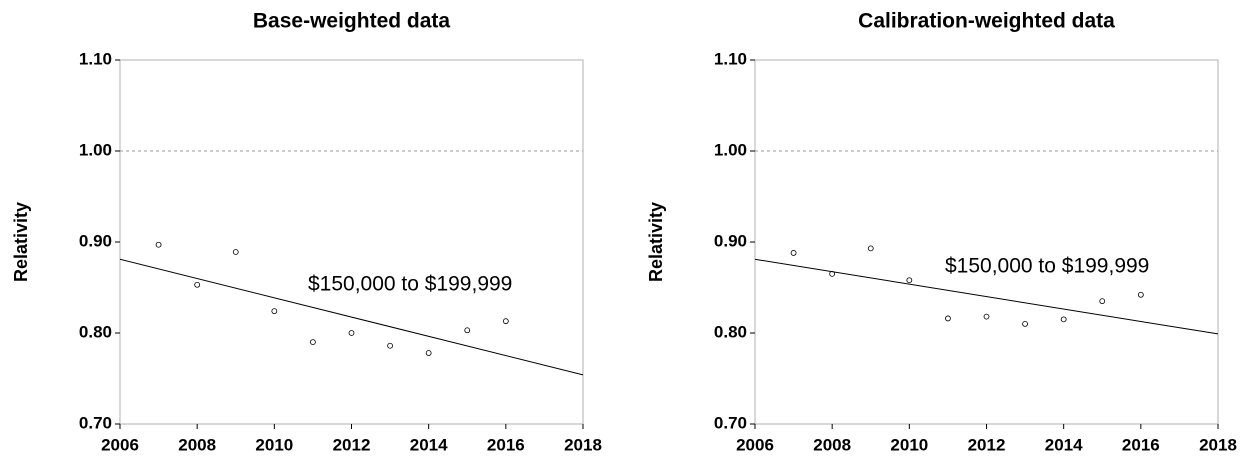 Image resolution: width=1251 pixels, height=459 pixels. Describe the element at coordinates (351, 317) in the screenshot. I see `trend-line` at that location.